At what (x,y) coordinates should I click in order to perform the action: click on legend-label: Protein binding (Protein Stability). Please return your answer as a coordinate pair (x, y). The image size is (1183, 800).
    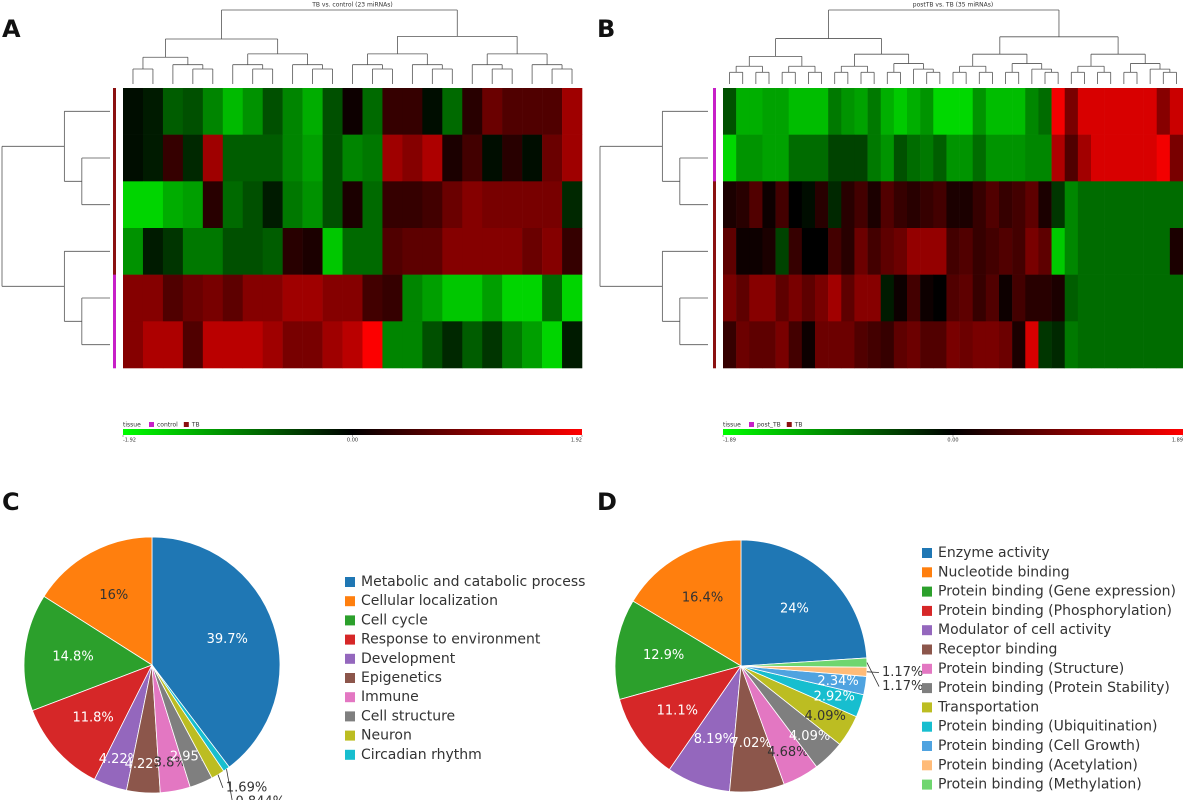
    Looking at the image, I should click on (1054, 688).